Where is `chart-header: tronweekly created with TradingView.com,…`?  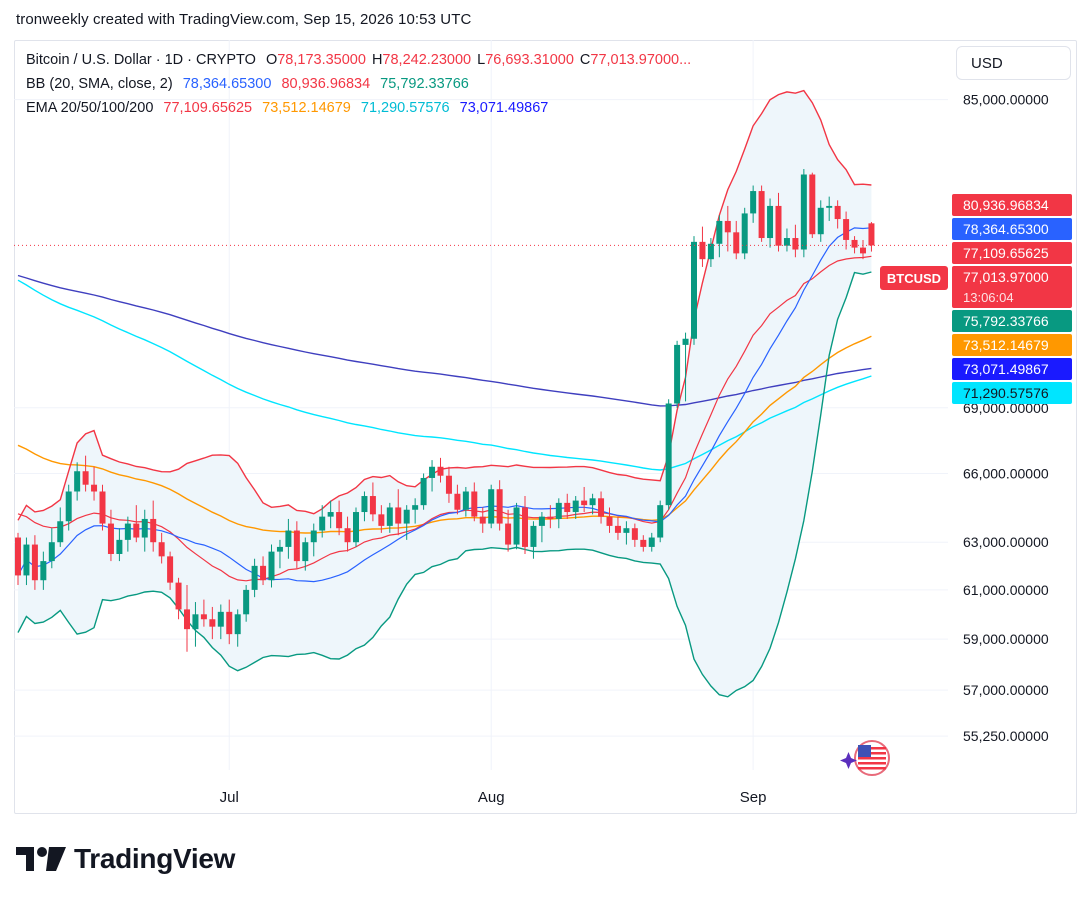
chart-header: tronweekly created with TradingView.com,… is located at coordinates (244, 19).